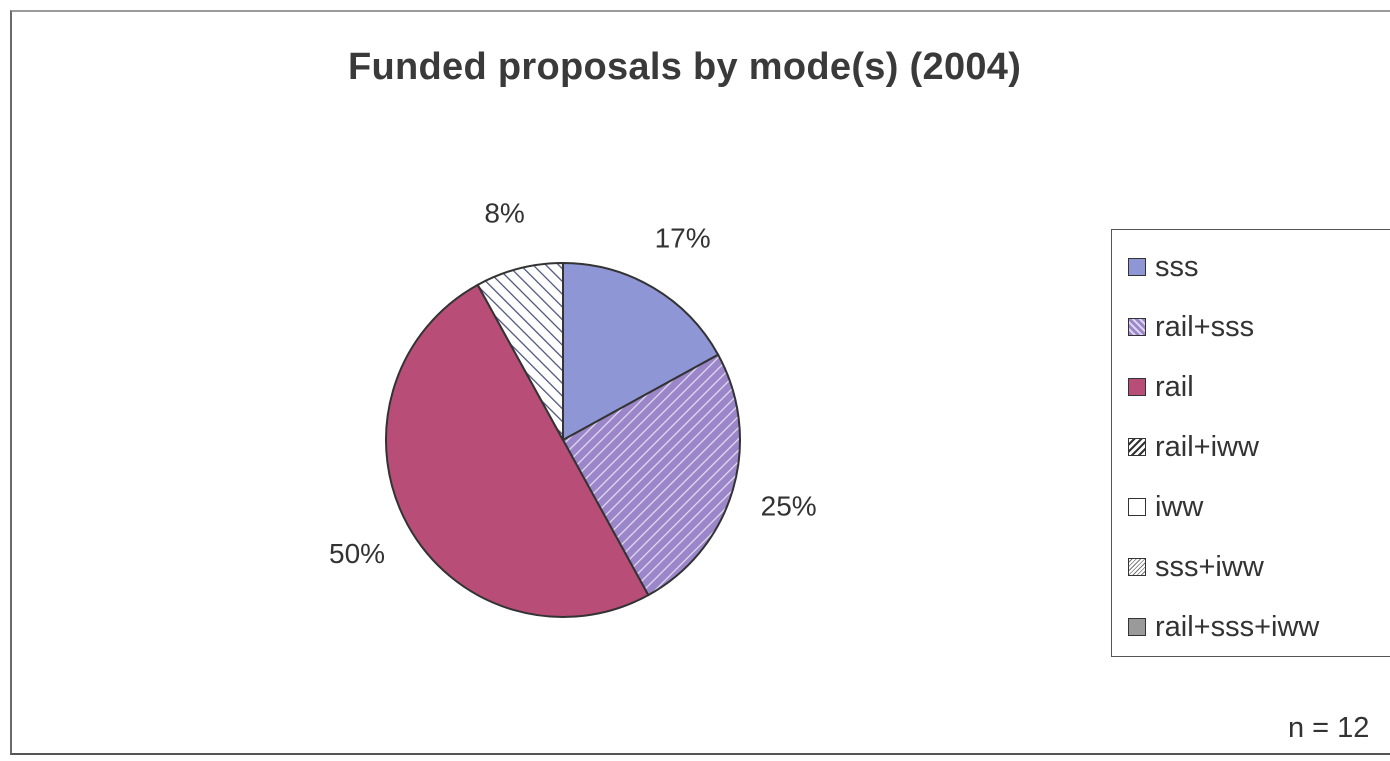 The width and height of the screenshot is (1390, 761). I want to click on legend-item: sss, so click(1163, 267).